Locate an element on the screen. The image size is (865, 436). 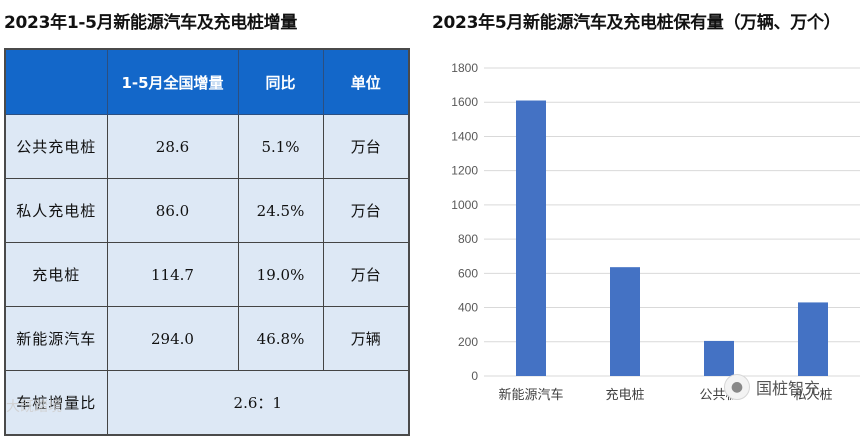
ratio-value: 2.6：1 is located at coordinates (258, 403).